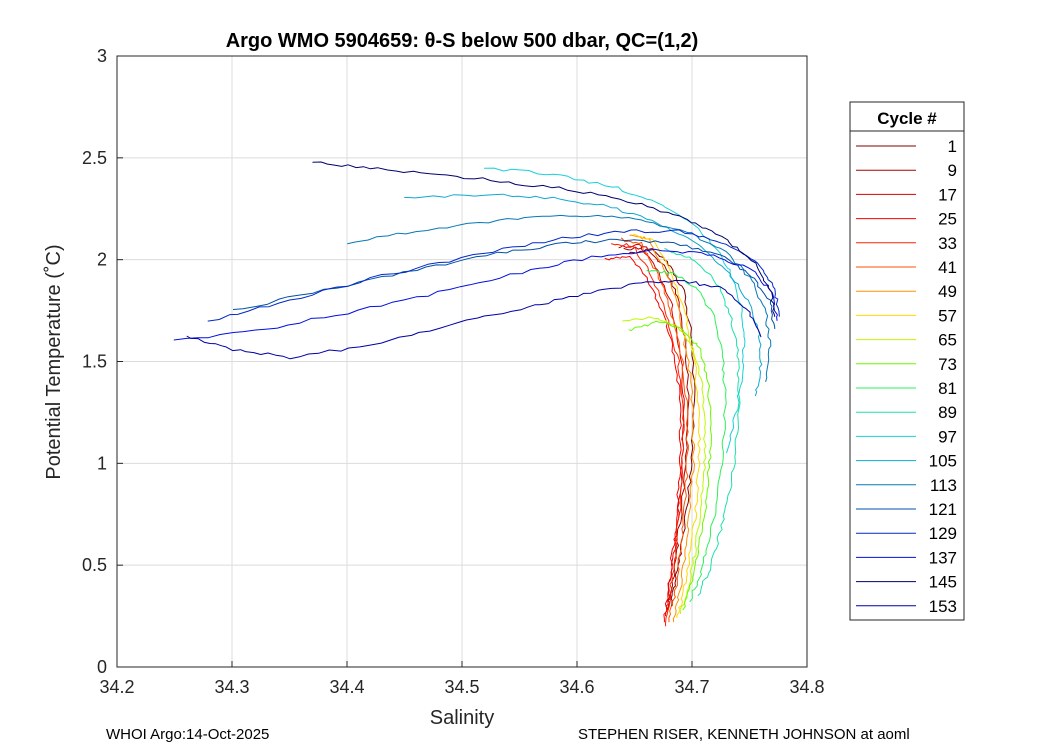  Describe the element at coordinates (231, 687) in the screenshot. I see `x-tick-label: 34.3` at that location.